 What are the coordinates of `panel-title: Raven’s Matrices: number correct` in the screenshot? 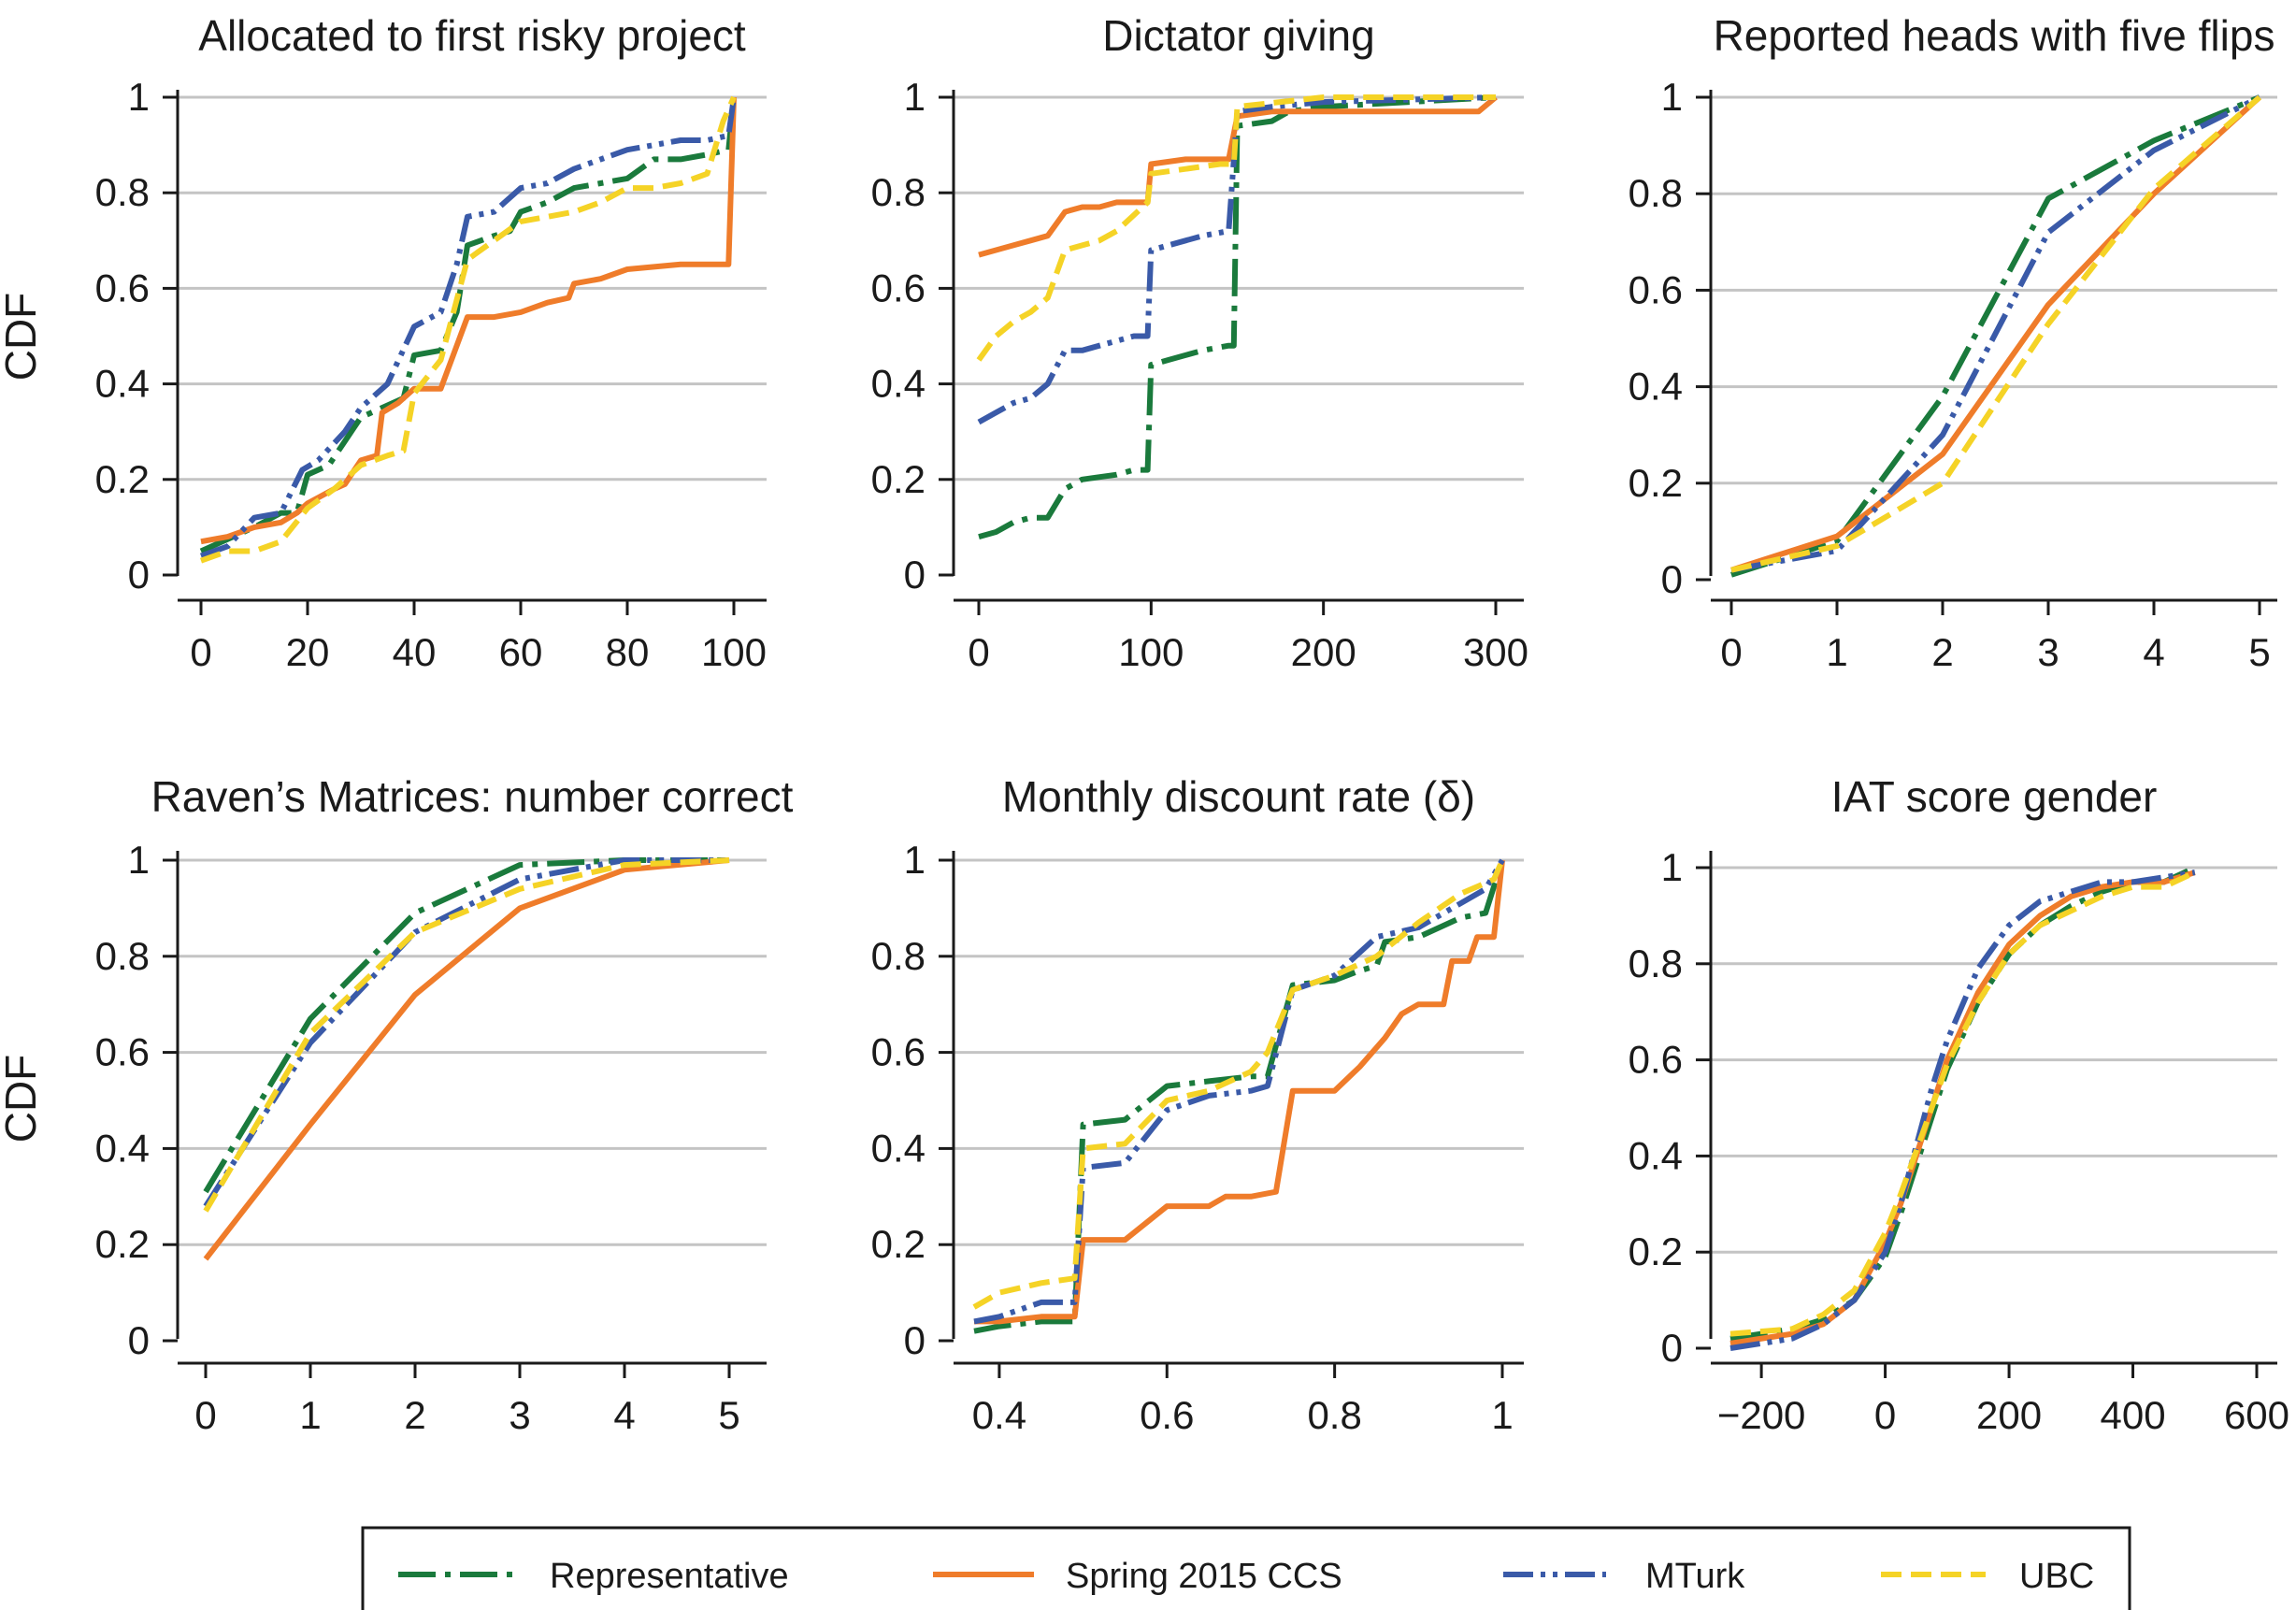 It's located at (473, 796).